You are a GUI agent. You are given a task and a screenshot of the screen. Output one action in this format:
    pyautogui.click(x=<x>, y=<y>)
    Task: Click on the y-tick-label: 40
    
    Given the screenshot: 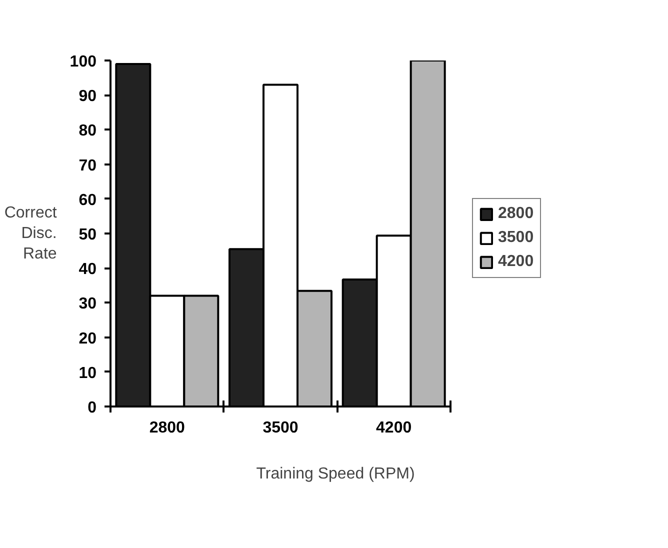 What is the action you would take?
    pyautogui.click(x=87, y=269)
    